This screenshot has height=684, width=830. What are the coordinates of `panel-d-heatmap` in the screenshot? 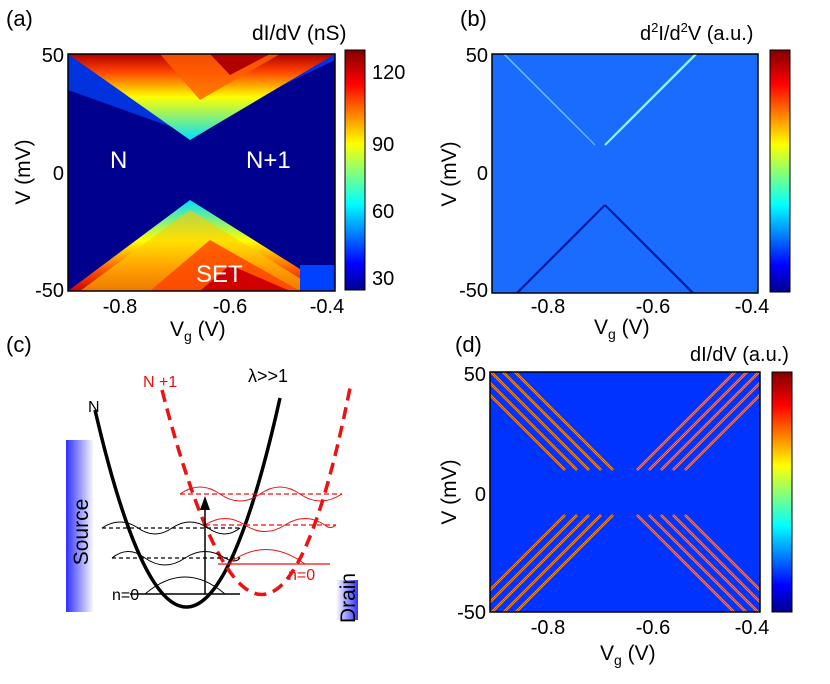 It's located at (625, 492).